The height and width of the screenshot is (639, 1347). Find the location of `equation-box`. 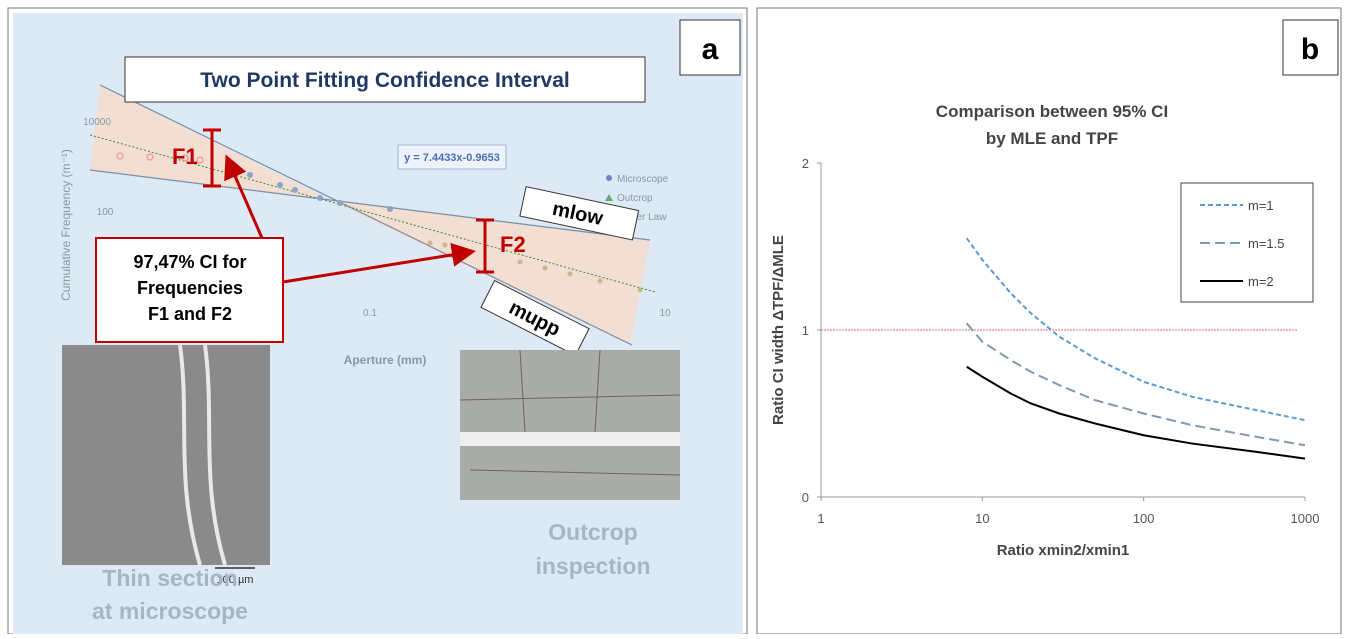

equation-box is located at coordinates (452, 157).